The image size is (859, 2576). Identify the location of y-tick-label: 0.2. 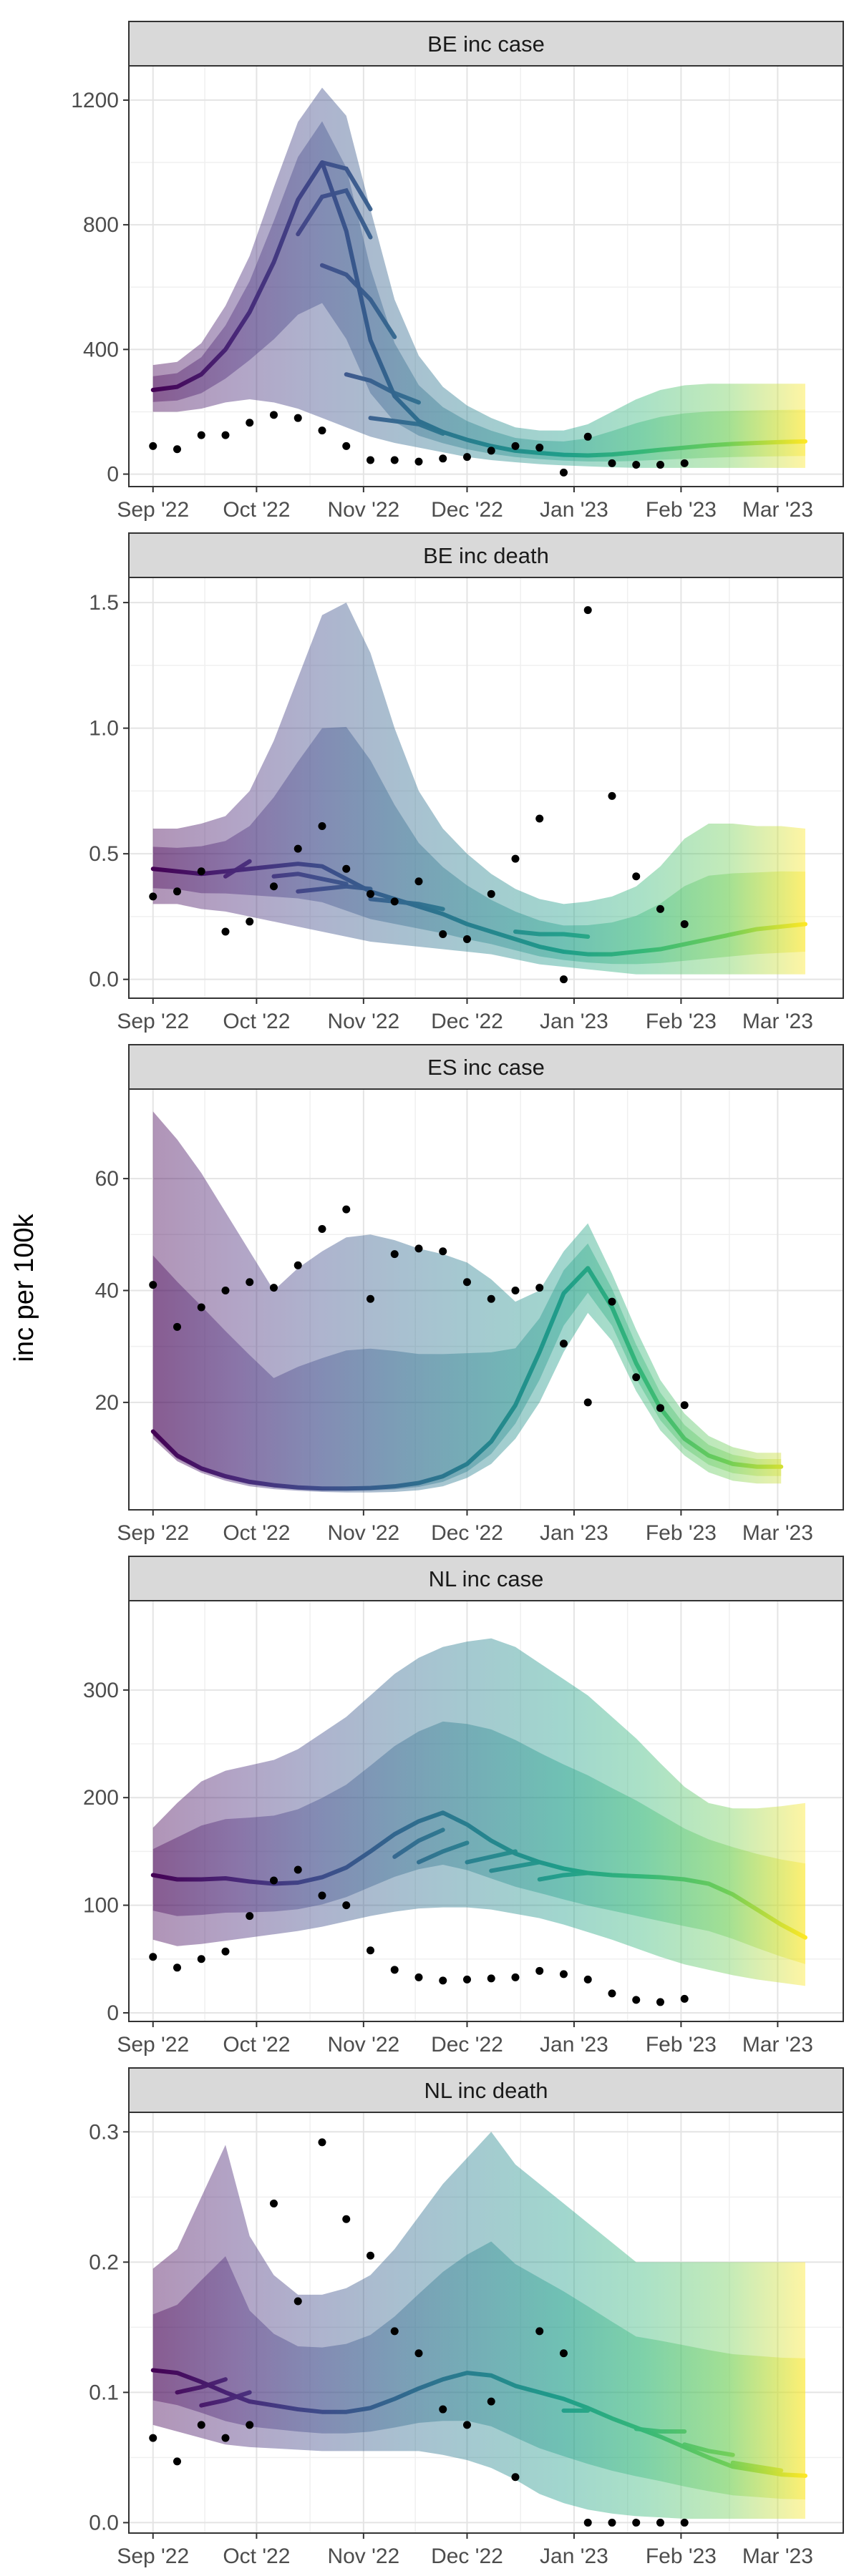
(104, 2262).